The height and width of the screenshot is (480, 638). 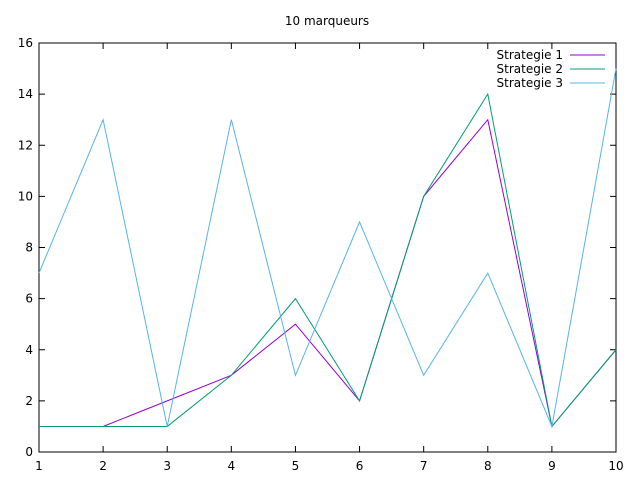 I want to click on y-tick-label: 0, so click(x=29, y=452).